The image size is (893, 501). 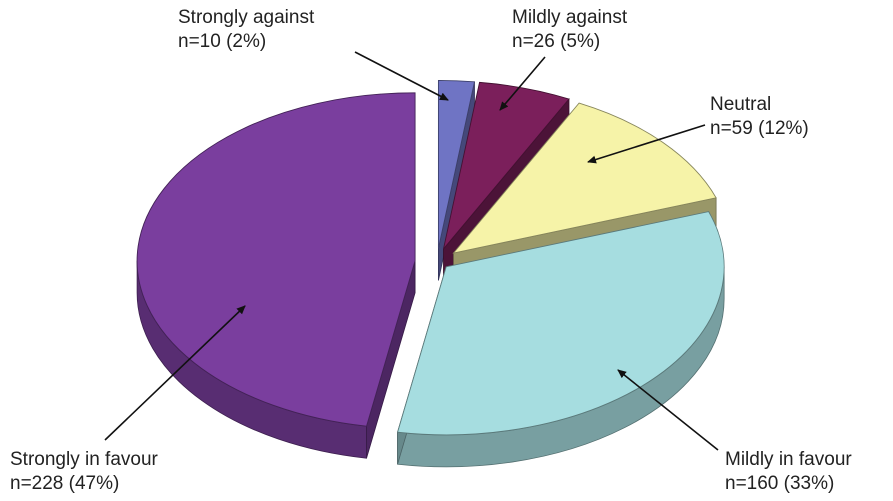 I want to click on slice-top-strongly-against, so click(x=456, y=164).